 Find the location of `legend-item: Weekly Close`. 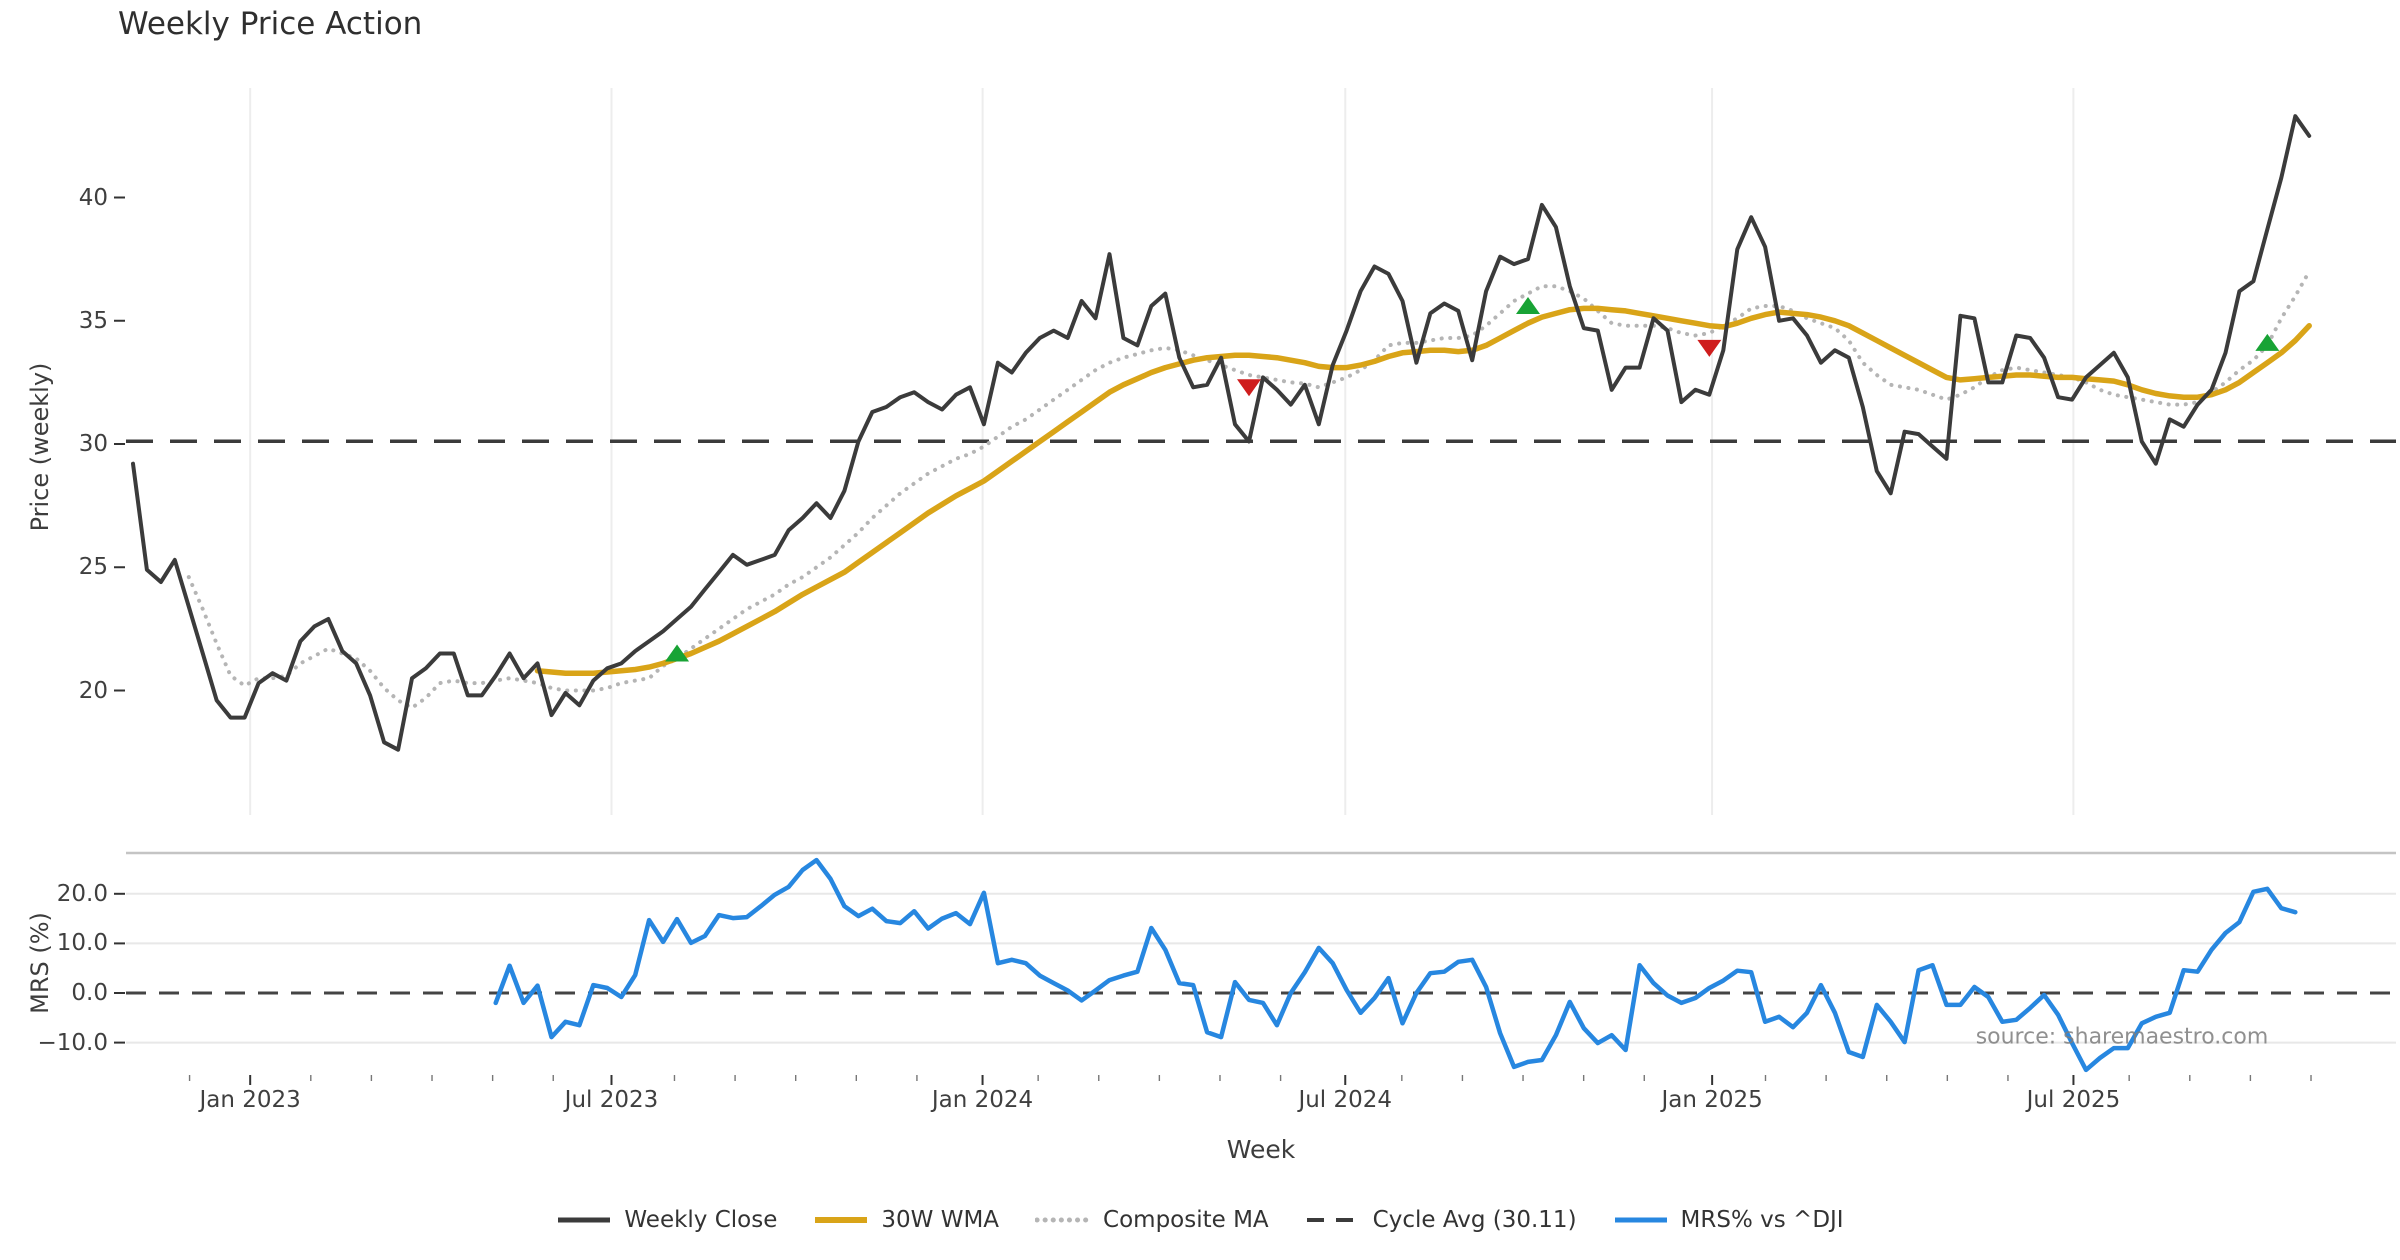

legend-item: Weekly Close is located at coordinates (666, 1220).